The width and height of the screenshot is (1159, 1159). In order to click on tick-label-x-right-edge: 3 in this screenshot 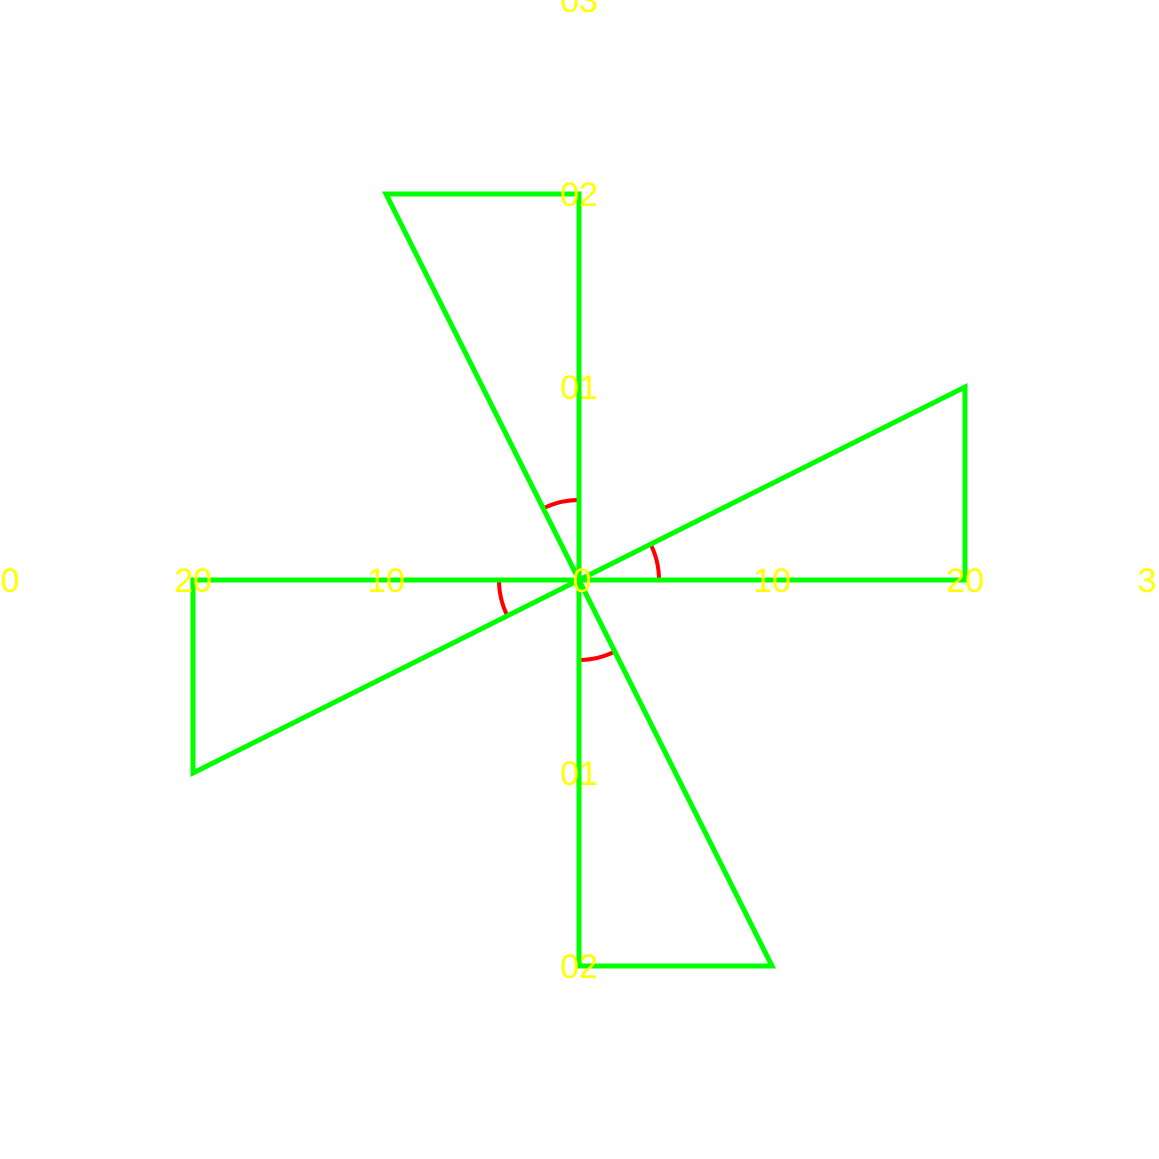, I will do `click(1147, 581)`.